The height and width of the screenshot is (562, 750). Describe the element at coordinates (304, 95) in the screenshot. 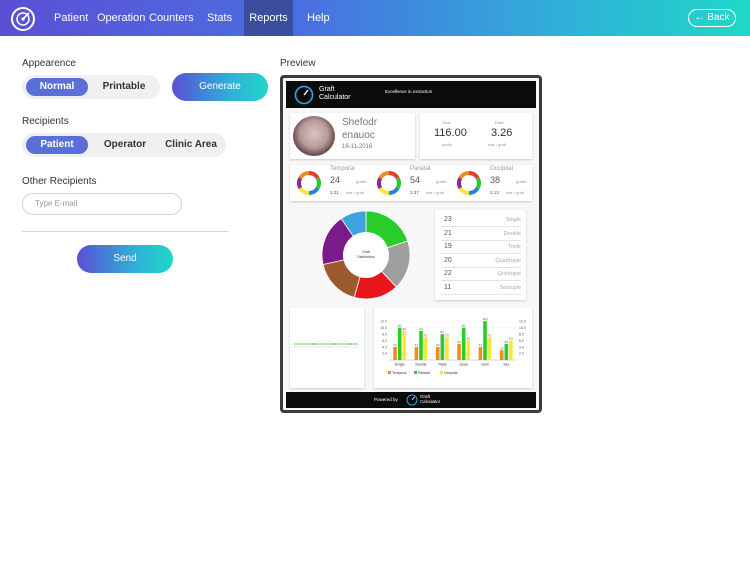

I see `graft-calculator-logo-icon` at that location.